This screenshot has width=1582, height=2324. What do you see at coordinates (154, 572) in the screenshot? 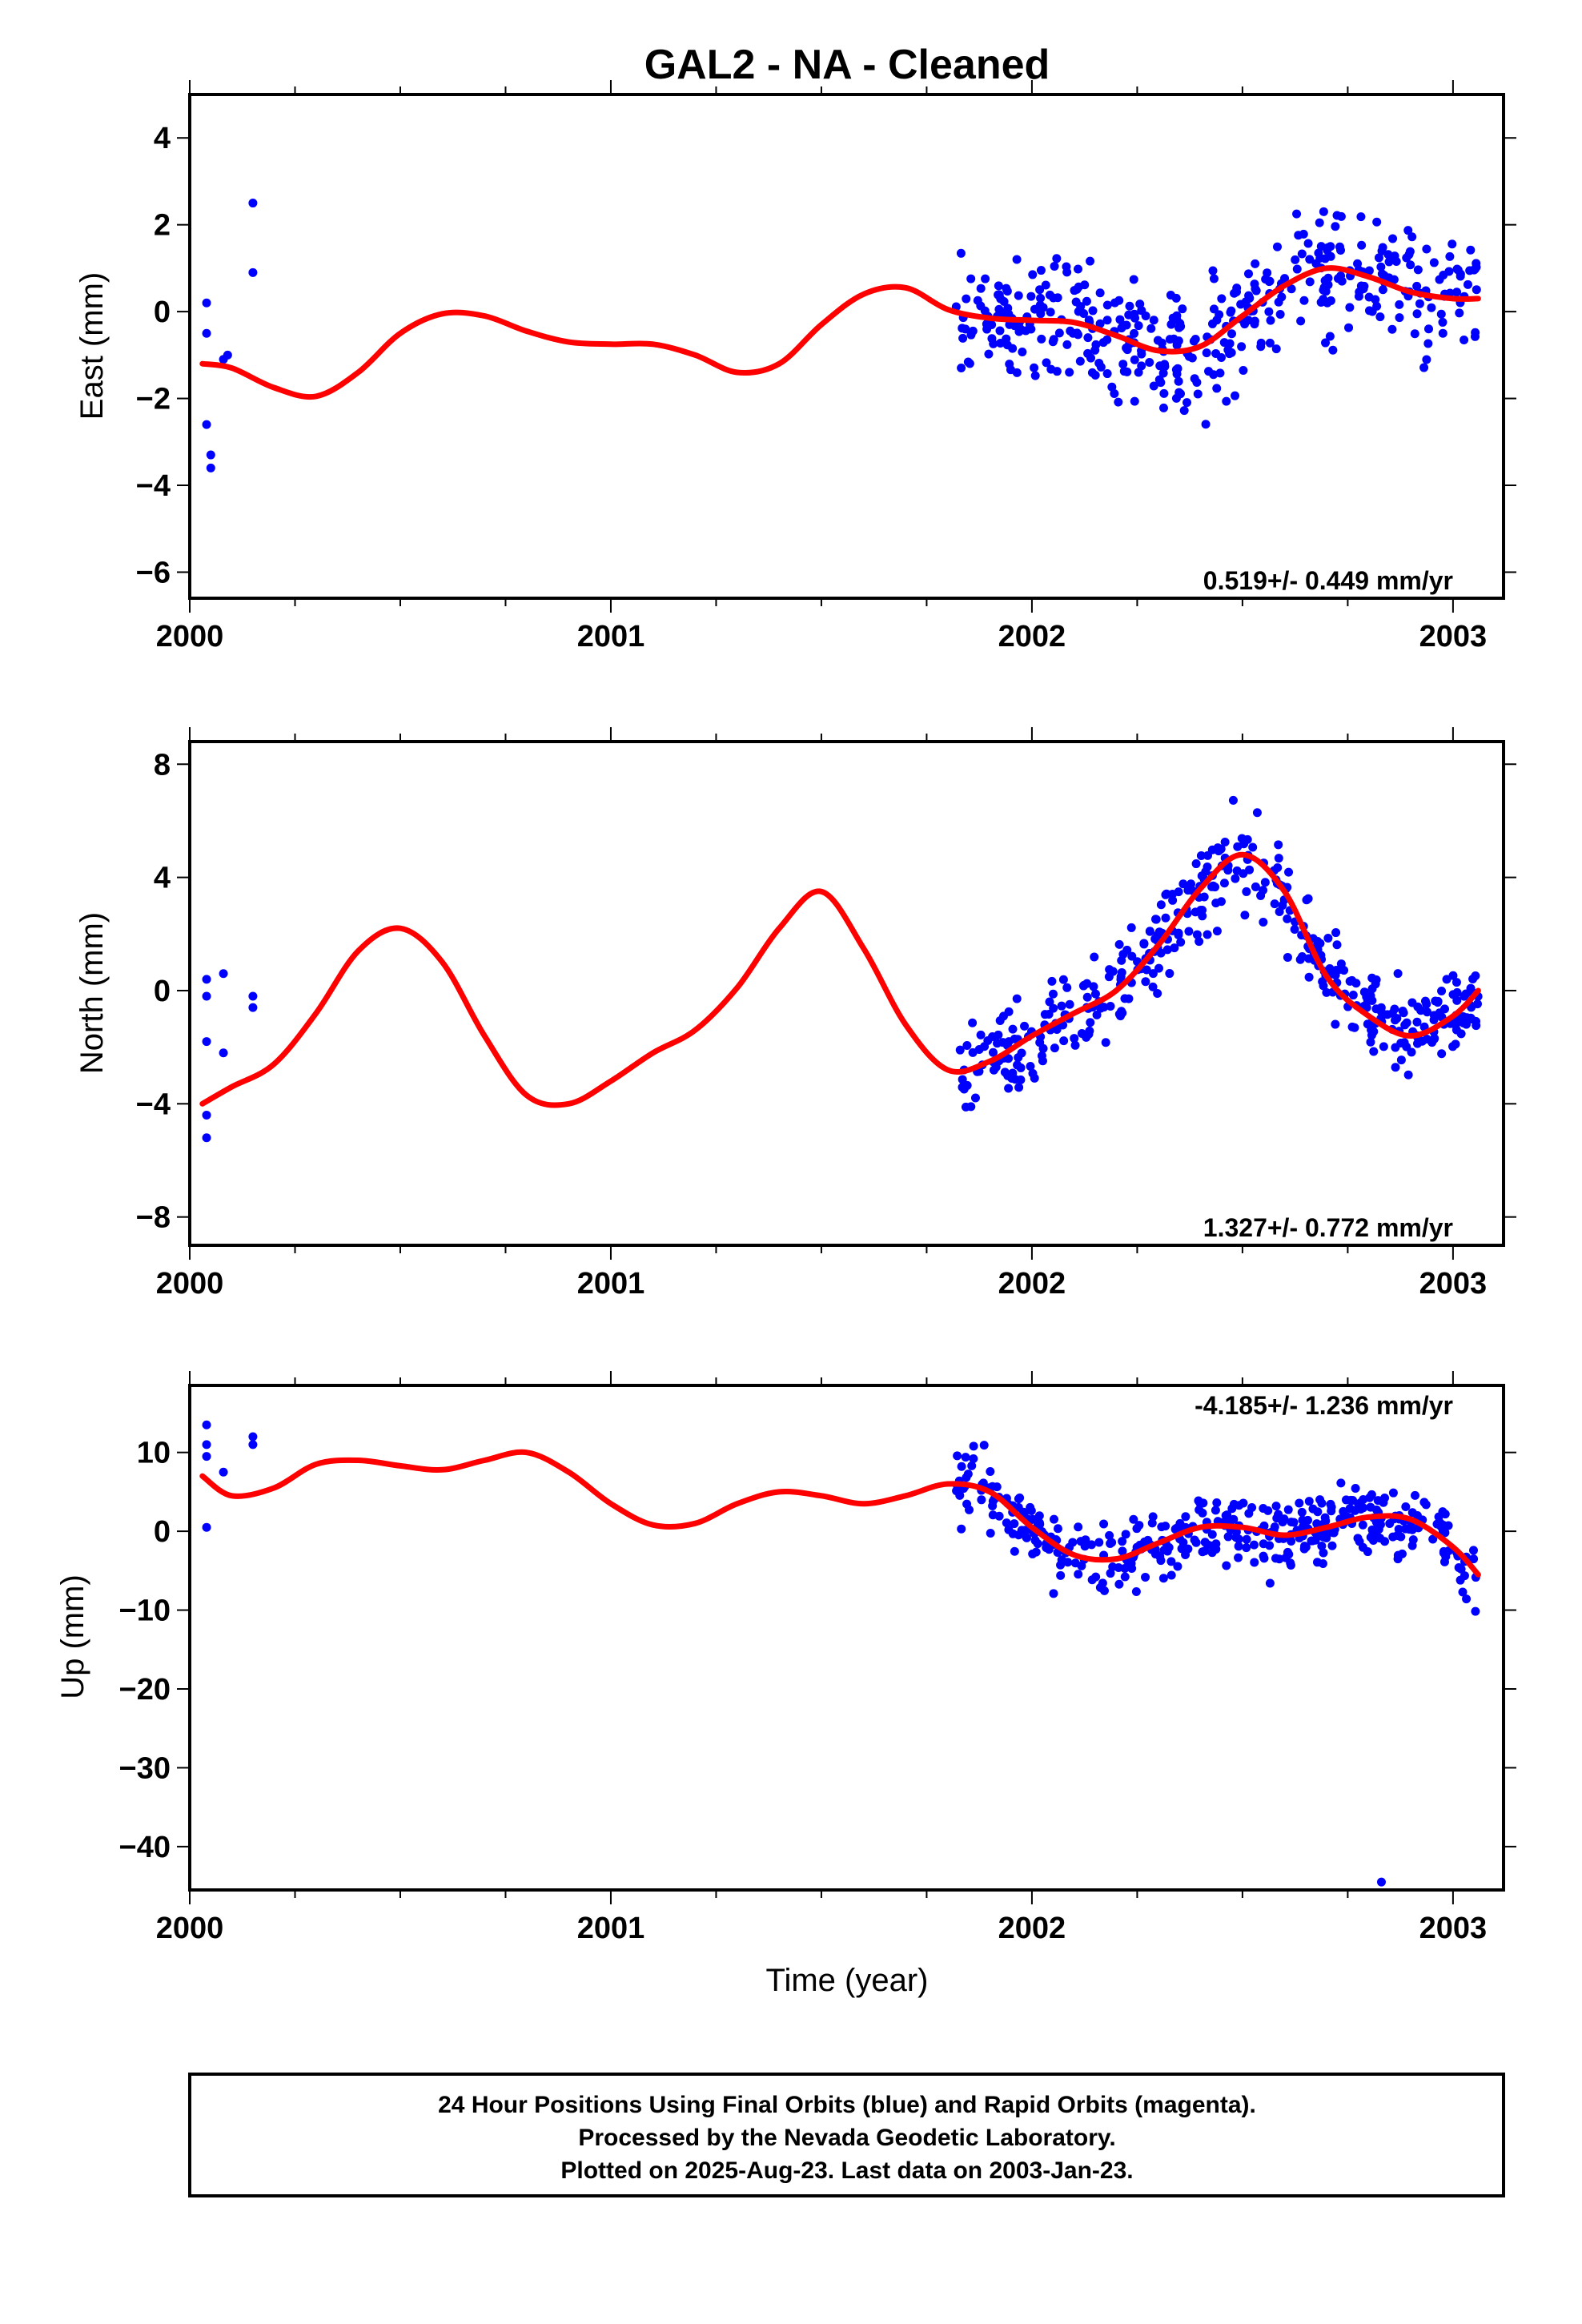
I see `y-tick-label: −6` at bounding box center [154, 572].